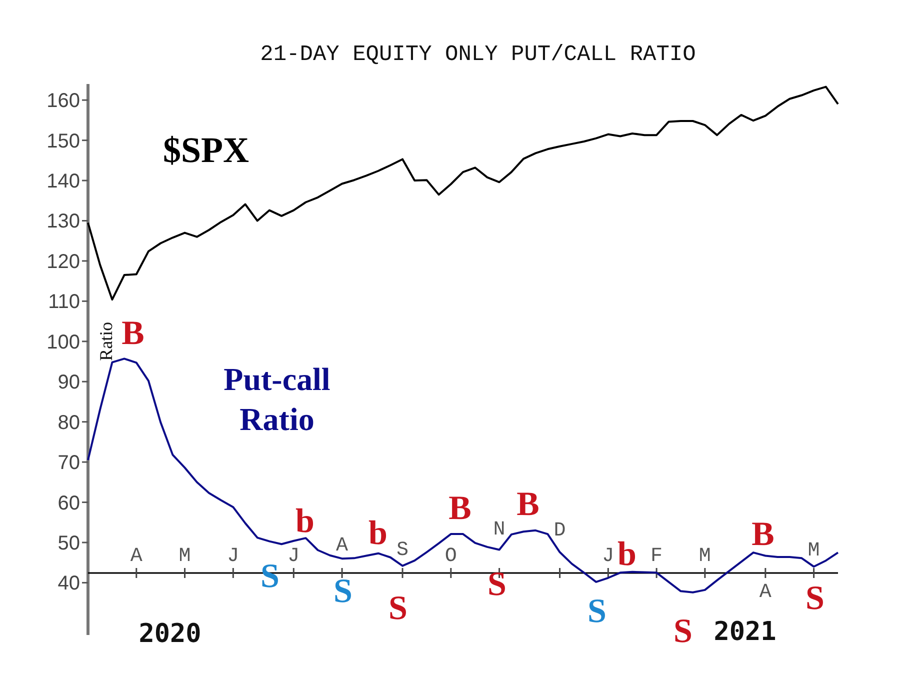  What do you see at coordinates (656, 556) in the screenshot?
I see `x-tick-label: F` at bounding box center [656, 556].